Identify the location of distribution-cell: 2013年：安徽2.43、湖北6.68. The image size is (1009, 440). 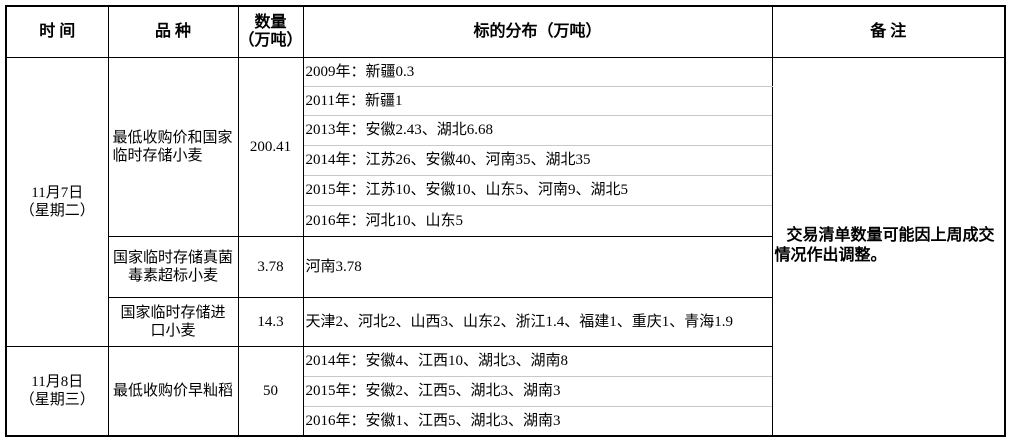
(537, 130).